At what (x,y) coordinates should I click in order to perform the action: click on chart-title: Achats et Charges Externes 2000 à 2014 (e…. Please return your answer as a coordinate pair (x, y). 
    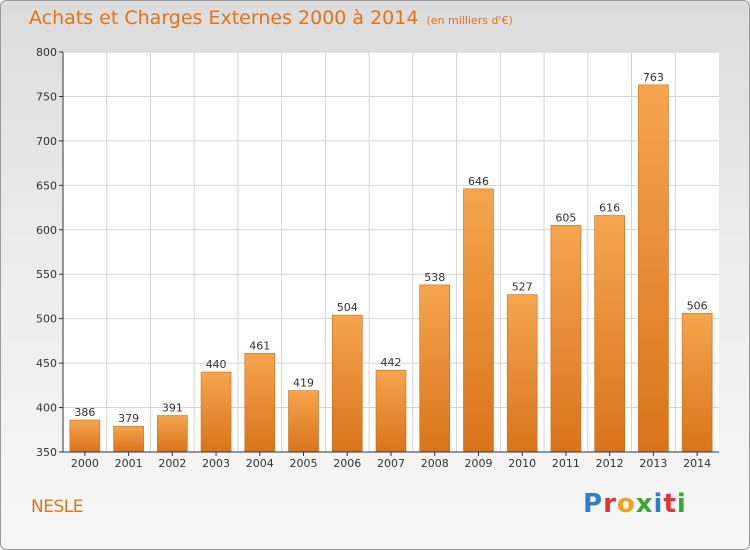
    Looking at the image, I should click on (271, 18).